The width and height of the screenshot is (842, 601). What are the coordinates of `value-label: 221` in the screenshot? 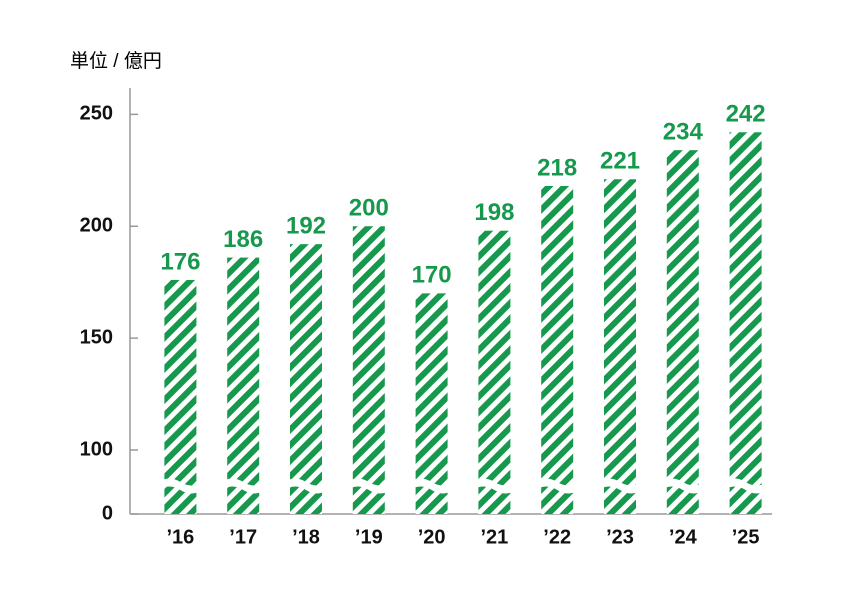 It's located at (620, 161).